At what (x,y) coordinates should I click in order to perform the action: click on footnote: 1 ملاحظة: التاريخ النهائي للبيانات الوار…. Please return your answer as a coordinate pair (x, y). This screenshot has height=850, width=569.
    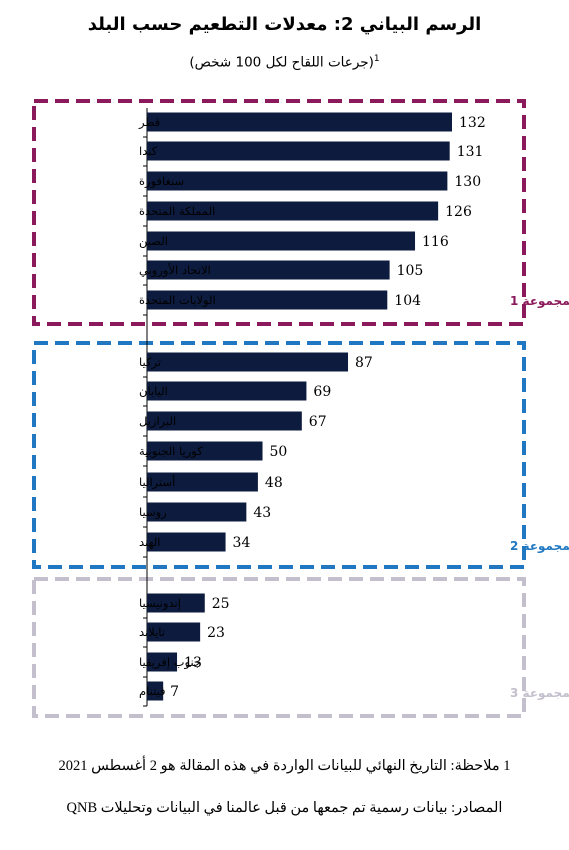
    Looking at the image, I should click on (284, 766).